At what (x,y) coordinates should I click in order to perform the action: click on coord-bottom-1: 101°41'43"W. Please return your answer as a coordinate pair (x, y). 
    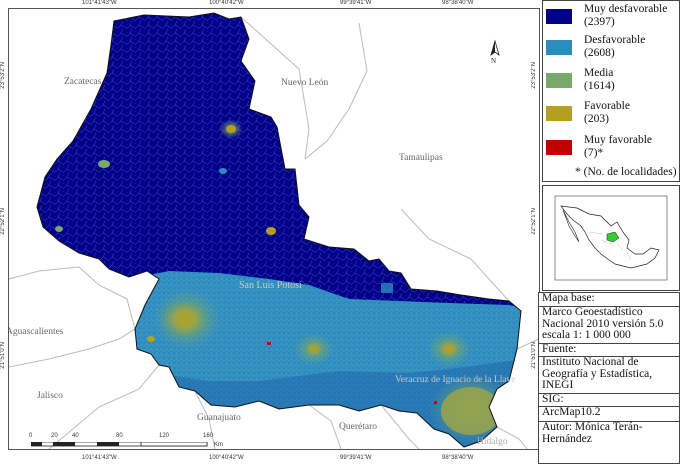
    Looking at the image, I should click on (99, 458).